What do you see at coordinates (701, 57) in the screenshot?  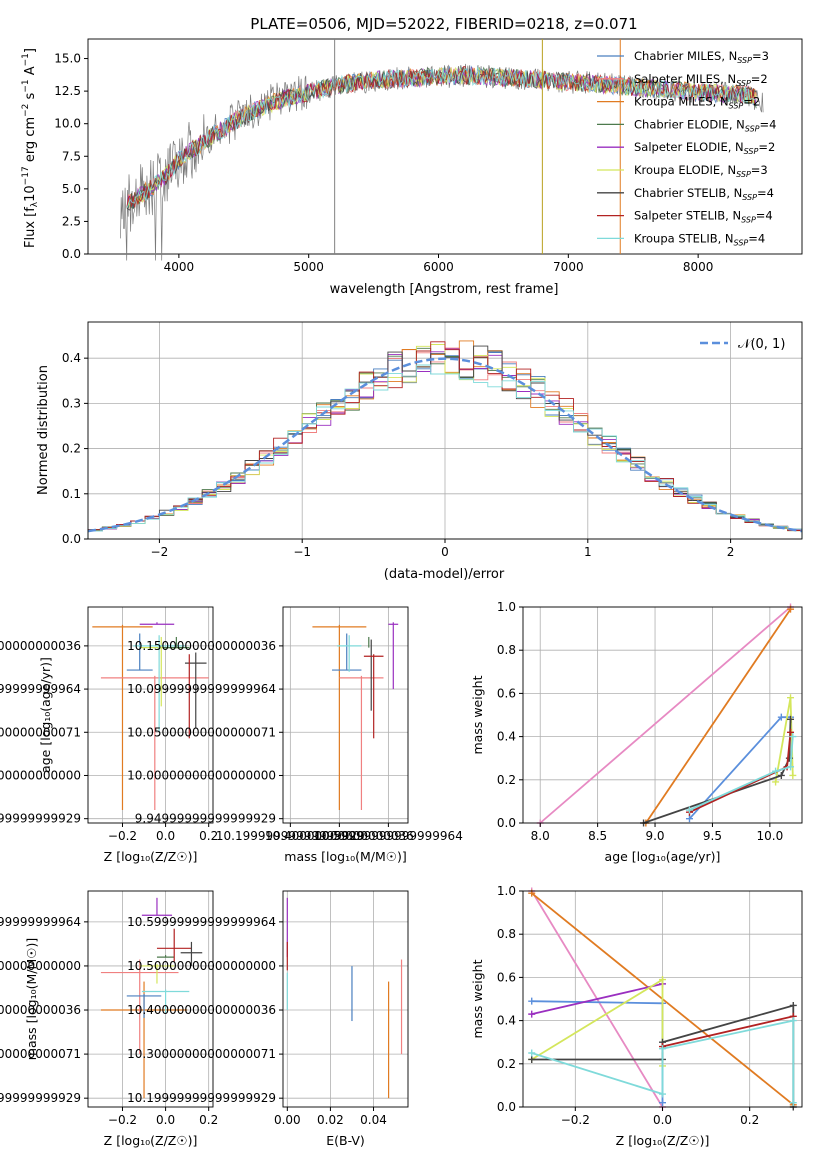 I see `spectrum-legend-label: Chabrier MILES, NSSP=3` at bounding box center [701, 57].